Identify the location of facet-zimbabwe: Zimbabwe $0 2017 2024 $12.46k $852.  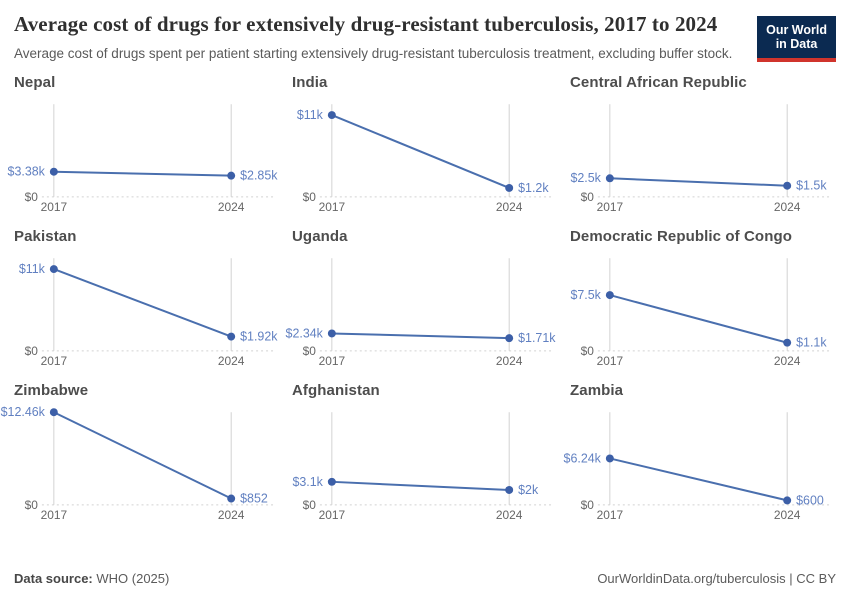
(140, 455).